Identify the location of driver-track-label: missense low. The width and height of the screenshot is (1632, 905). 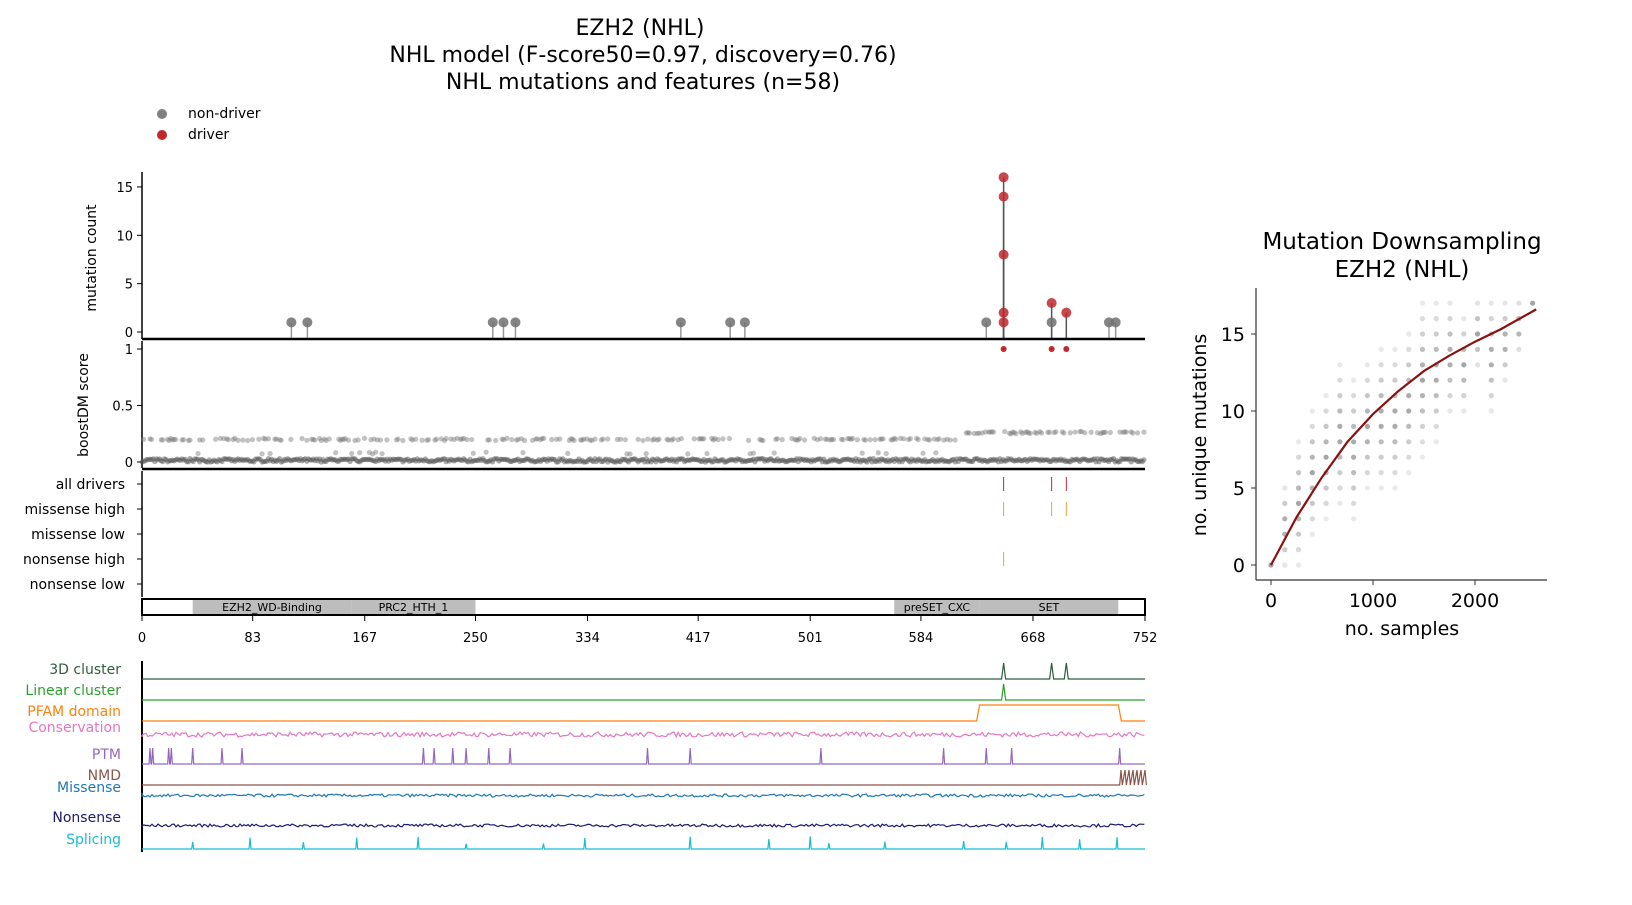
(78, 535).